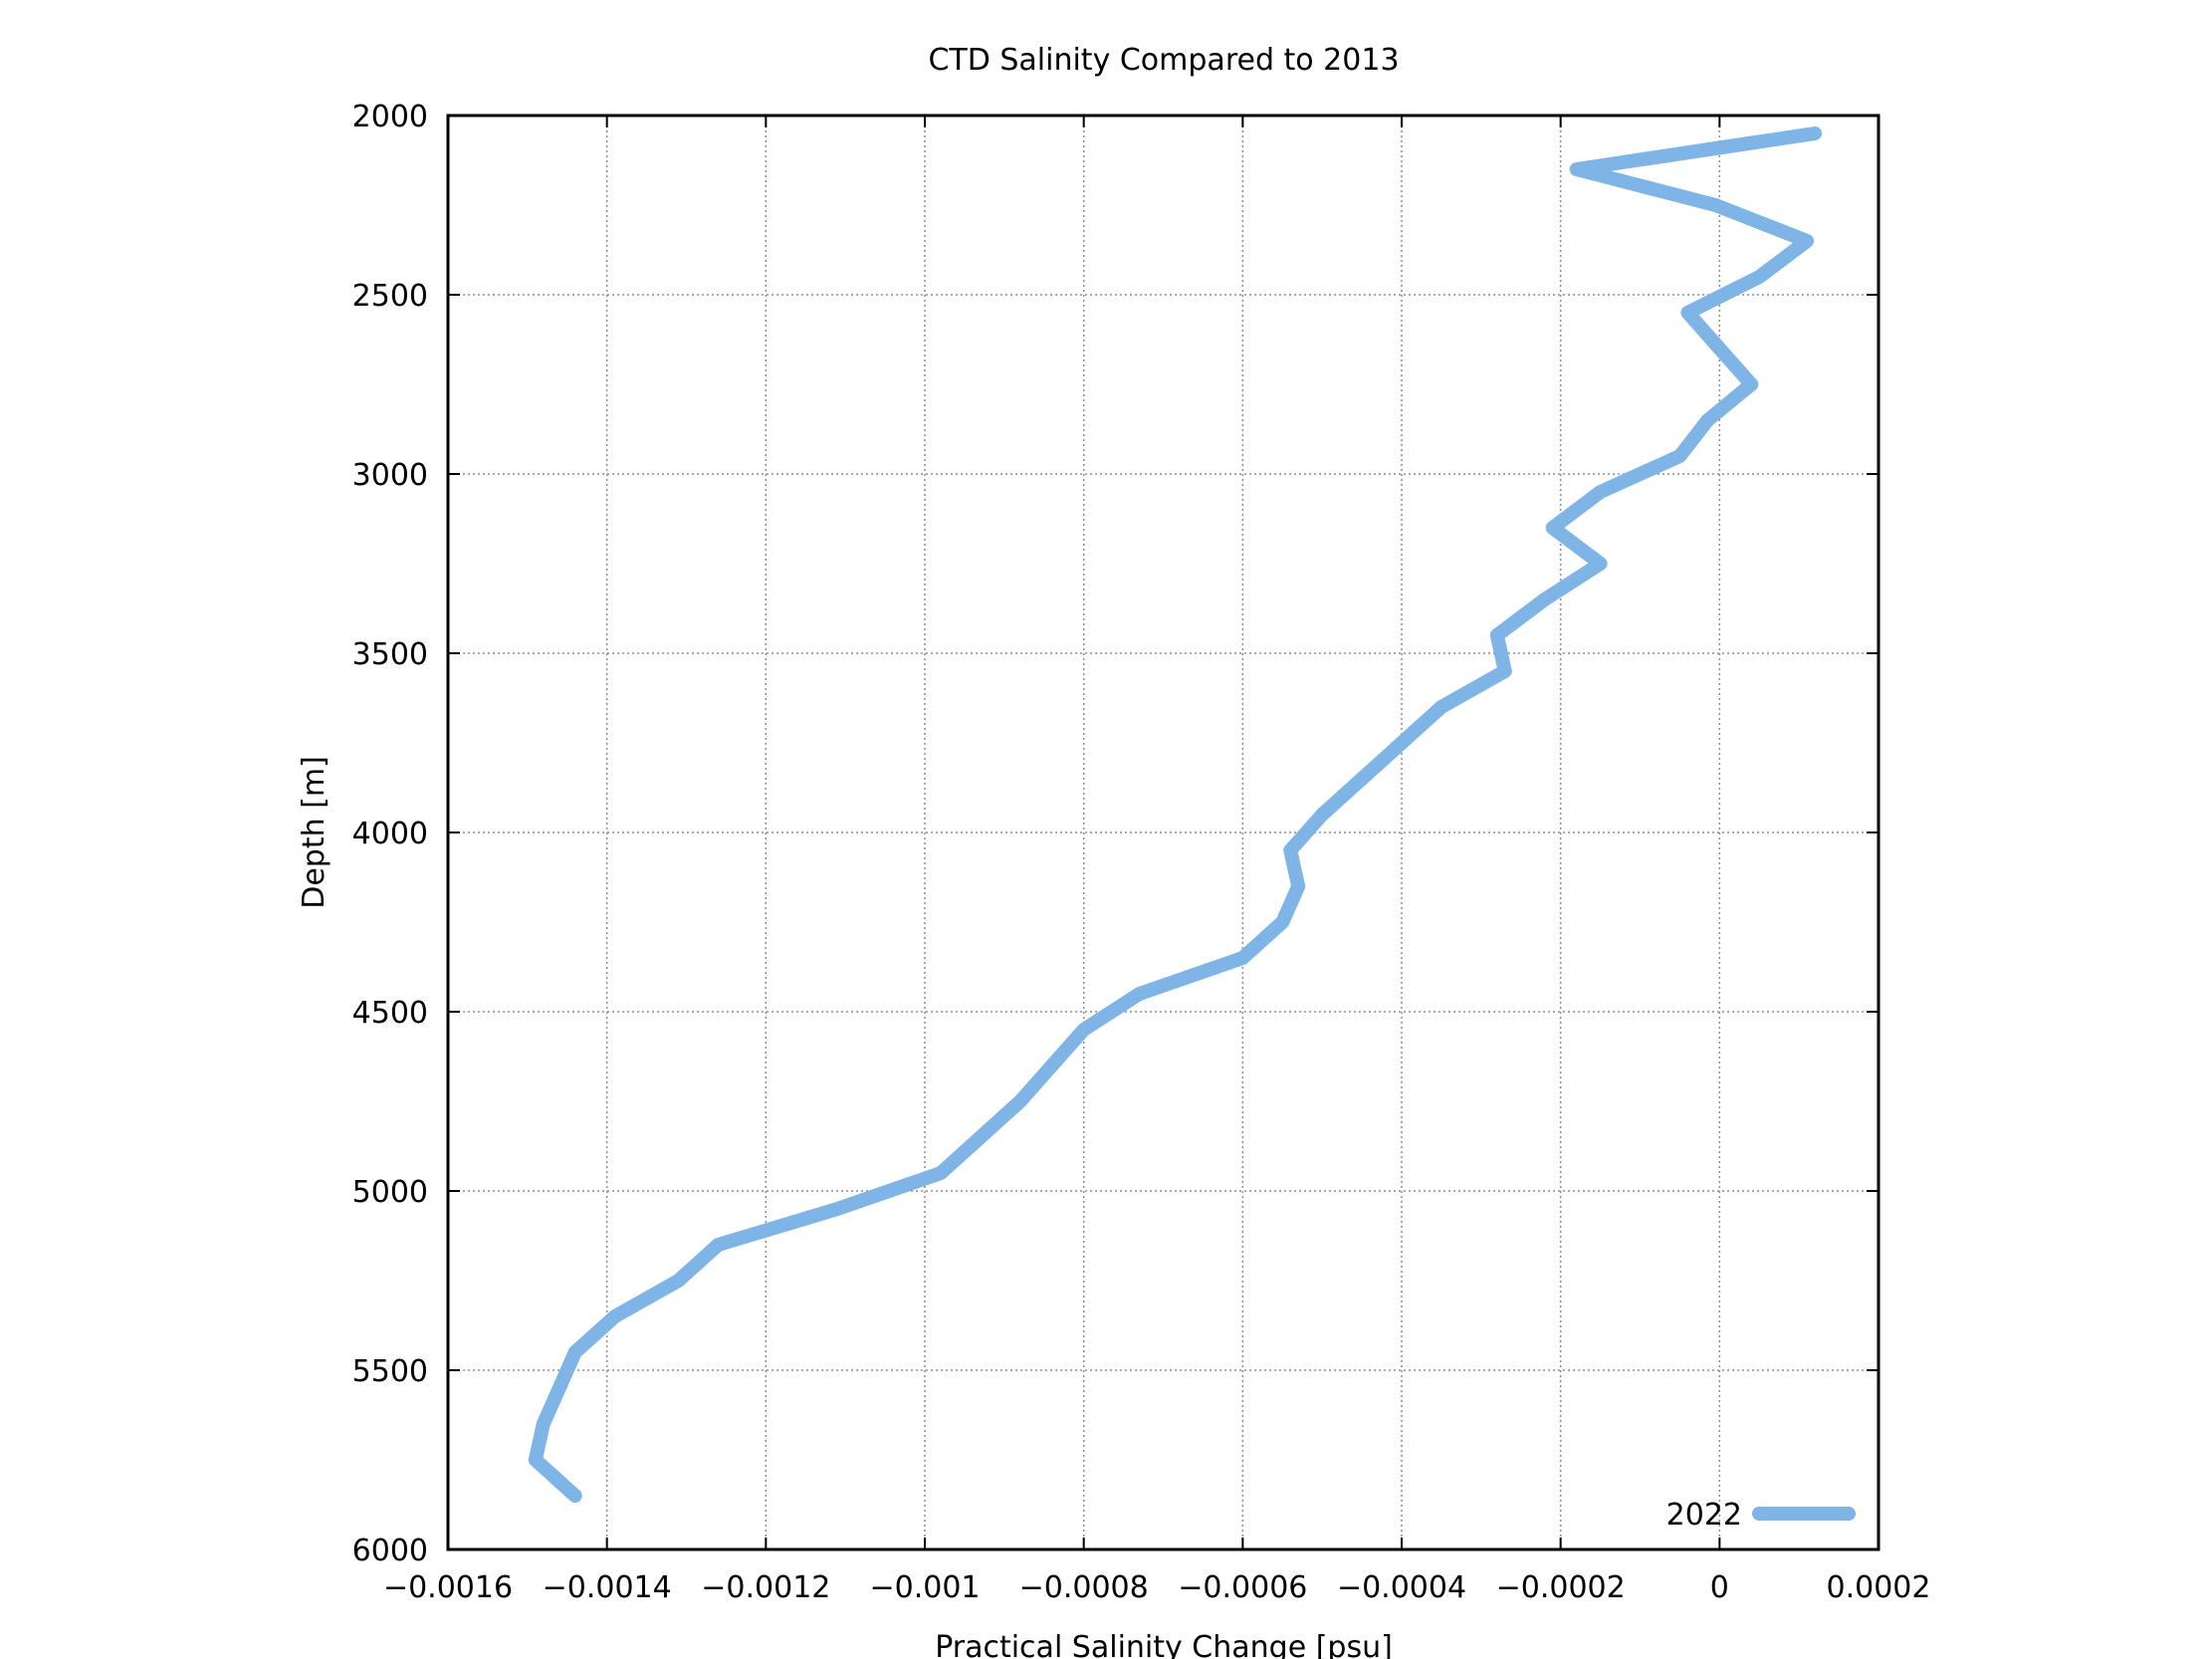  What do you see at coordinates (390, 1551) in the screenshot?
I see `y-tick-label: 6000` at bounding box center [390, 1551].